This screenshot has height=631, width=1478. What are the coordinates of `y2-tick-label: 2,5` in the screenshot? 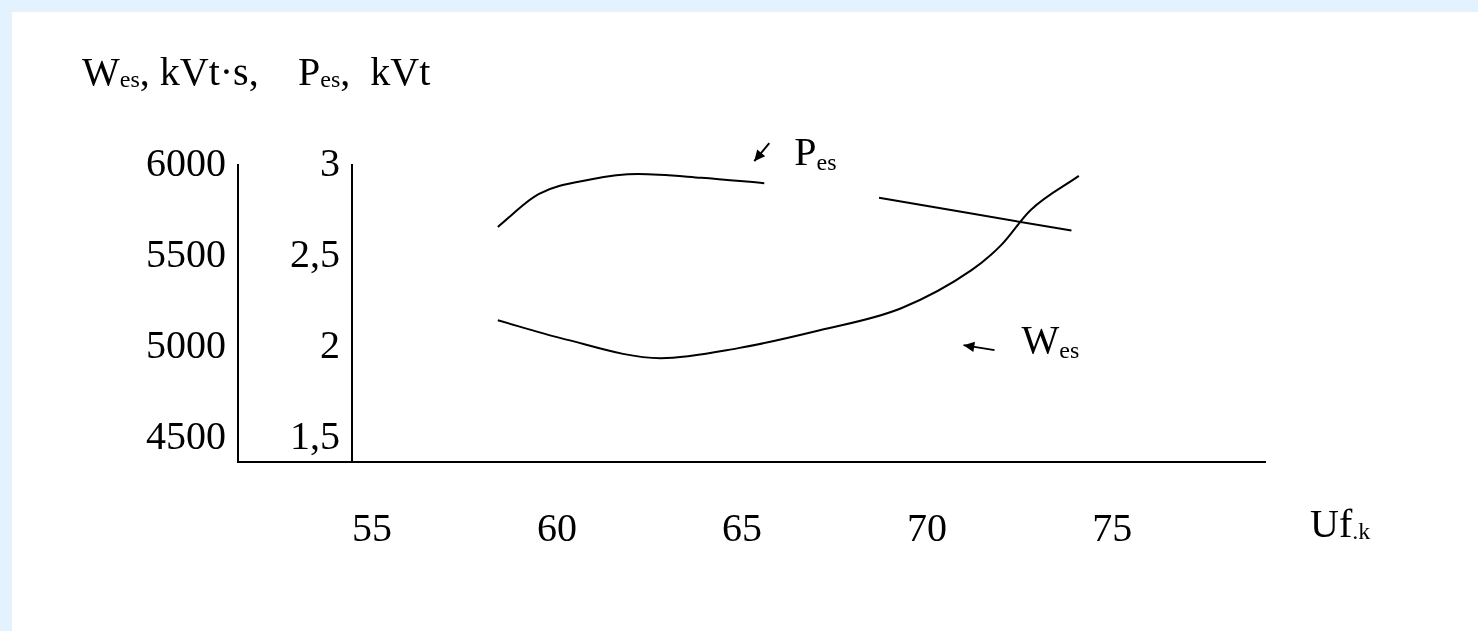 It's located at (315, 253).